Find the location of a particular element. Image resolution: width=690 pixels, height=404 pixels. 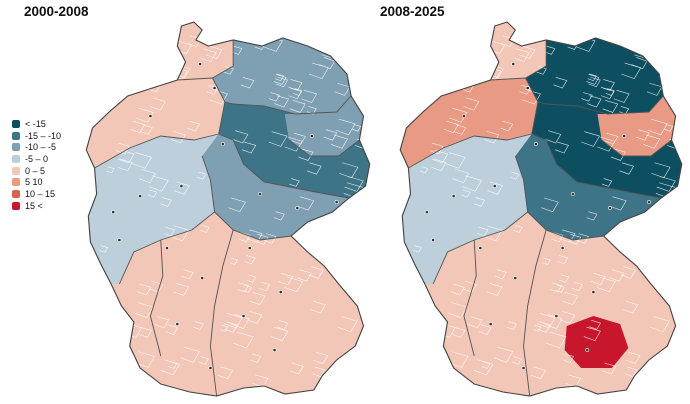

region-south-west is located at coordinates (176, 304).